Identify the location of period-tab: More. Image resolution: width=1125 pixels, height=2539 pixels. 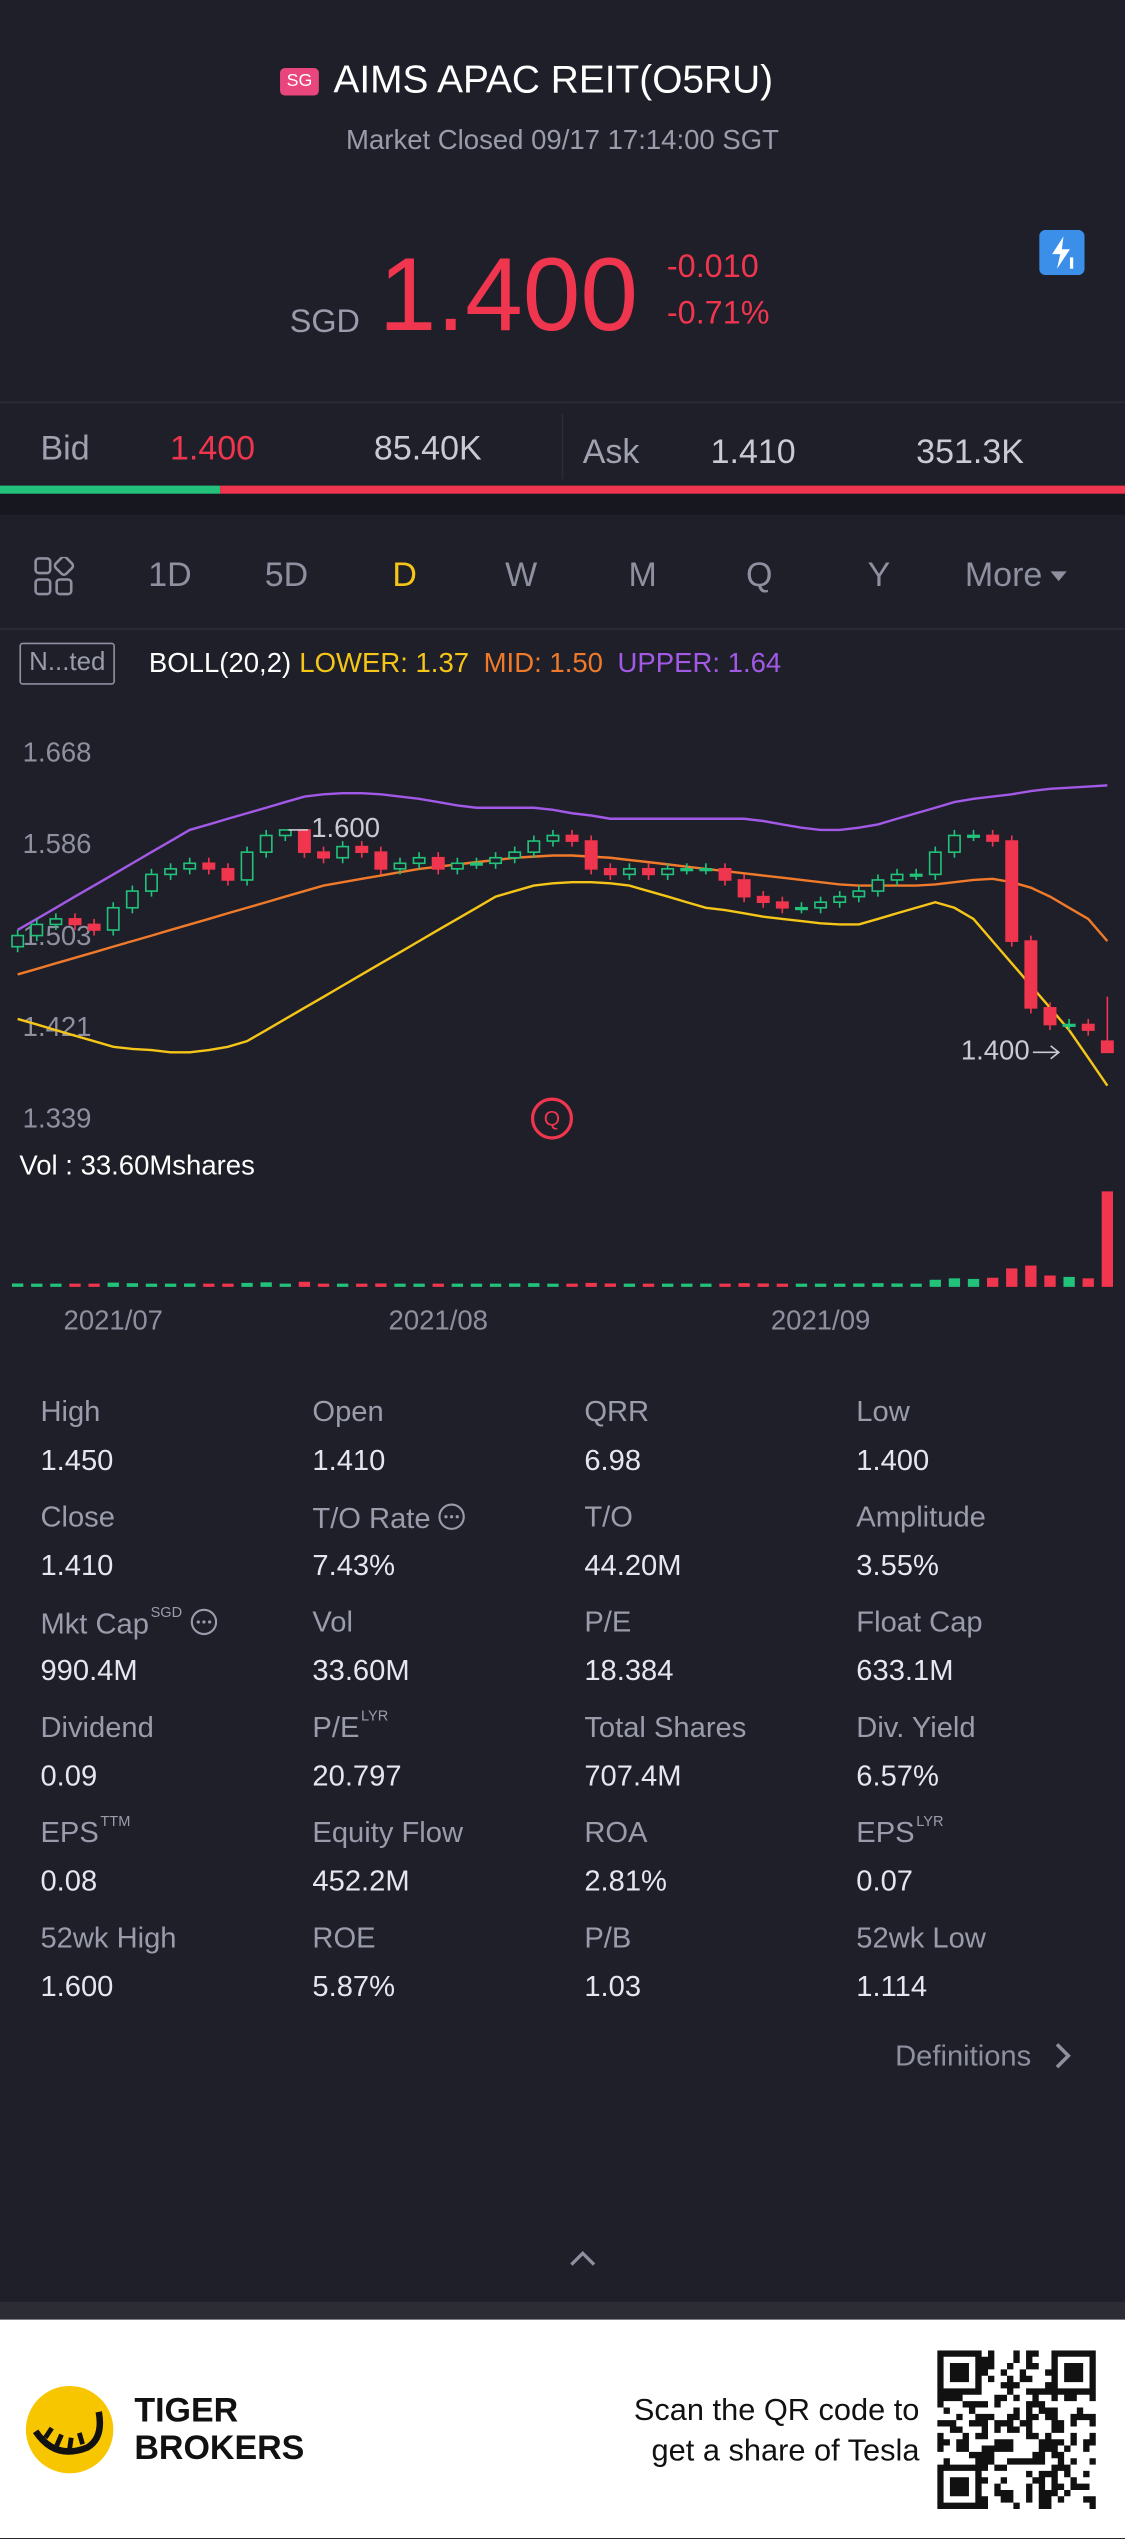
(1003, 575).